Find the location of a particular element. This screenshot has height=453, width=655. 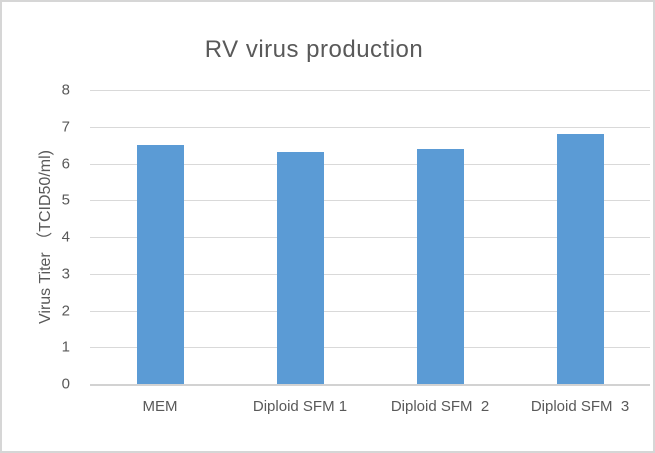

y-tick-label: 4 is located at coordinates (65, 237).